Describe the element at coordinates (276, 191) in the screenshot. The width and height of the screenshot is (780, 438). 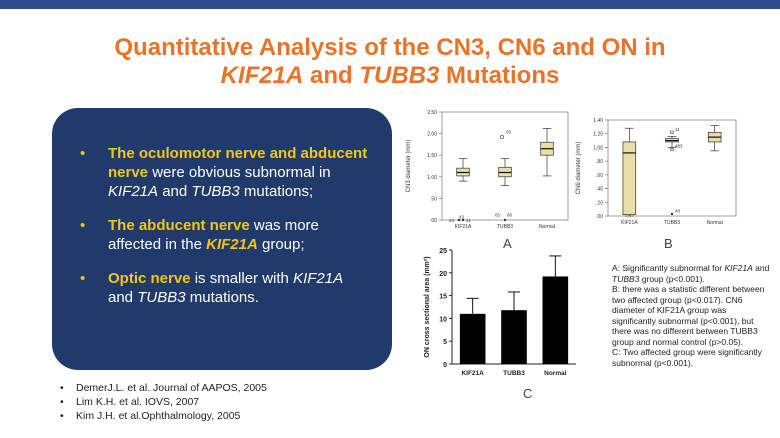
I see `bullet-1-text-3: mutations;` at that location.